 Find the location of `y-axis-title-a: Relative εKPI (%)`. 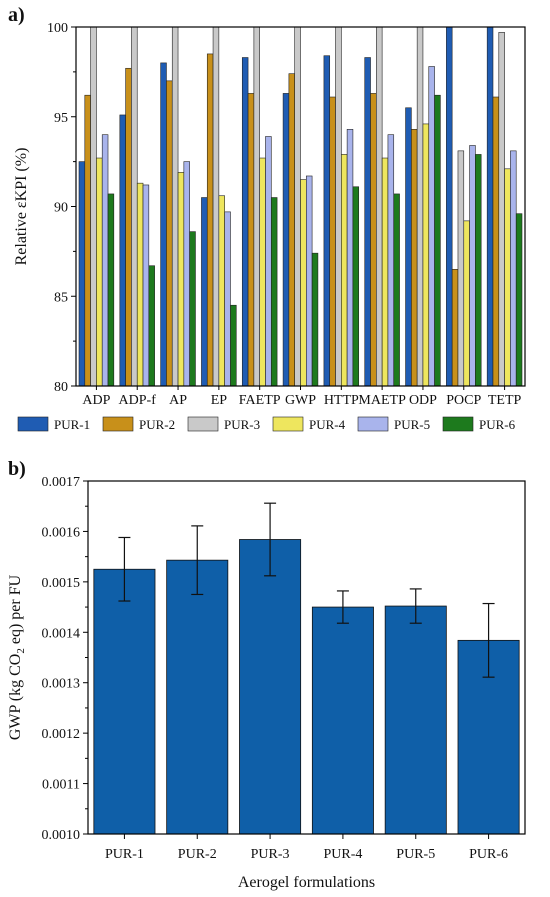

y-axis-title-a: Relative εKPI (%) is located at coordinates (21, 207).